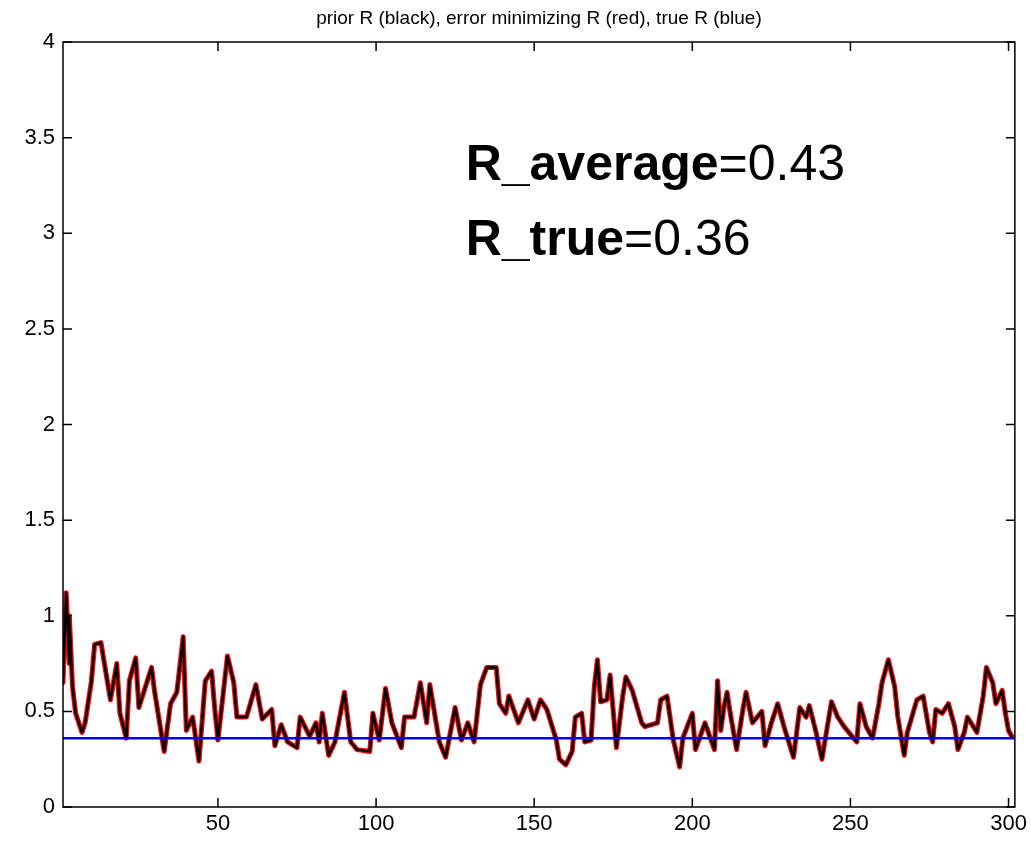  Describe the element at coordinates (39, 519) in the screenshot. I see `y-tick-label: 1.5` at that location.